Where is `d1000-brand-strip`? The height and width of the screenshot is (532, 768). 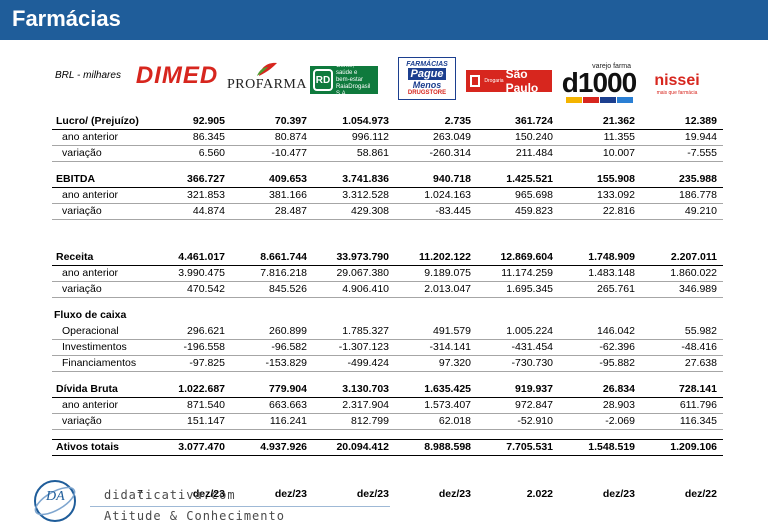
d1000-brand-strip is located at coordinates (599, 100).